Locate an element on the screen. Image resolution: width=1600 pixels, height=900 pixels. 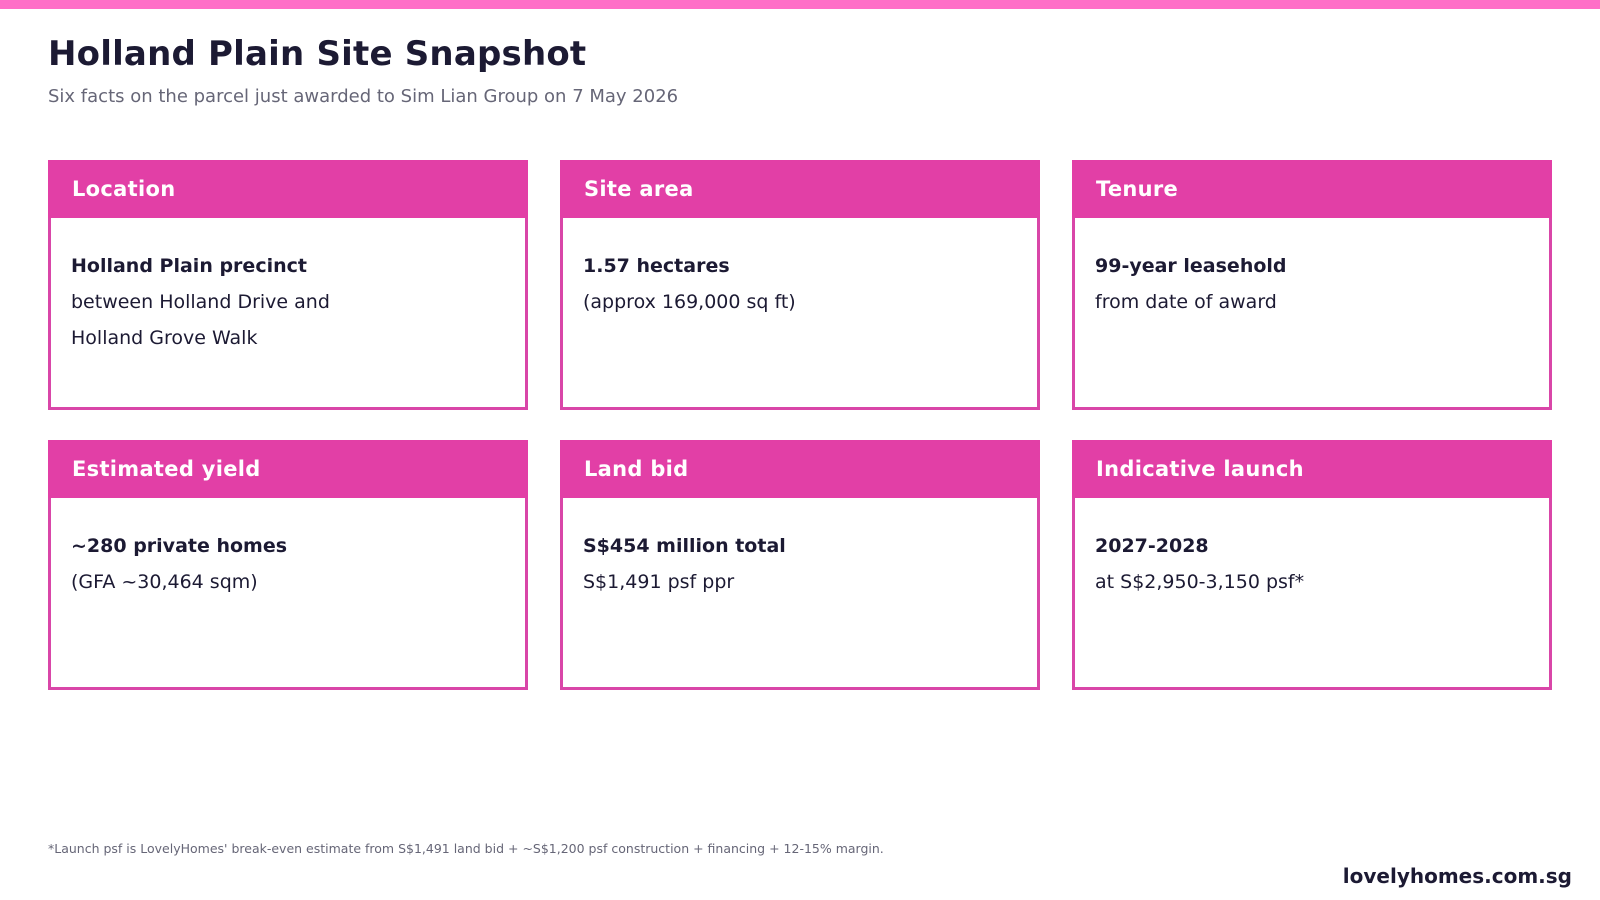
card-detail-line: from date of award is located at coordinates (1186, 302).